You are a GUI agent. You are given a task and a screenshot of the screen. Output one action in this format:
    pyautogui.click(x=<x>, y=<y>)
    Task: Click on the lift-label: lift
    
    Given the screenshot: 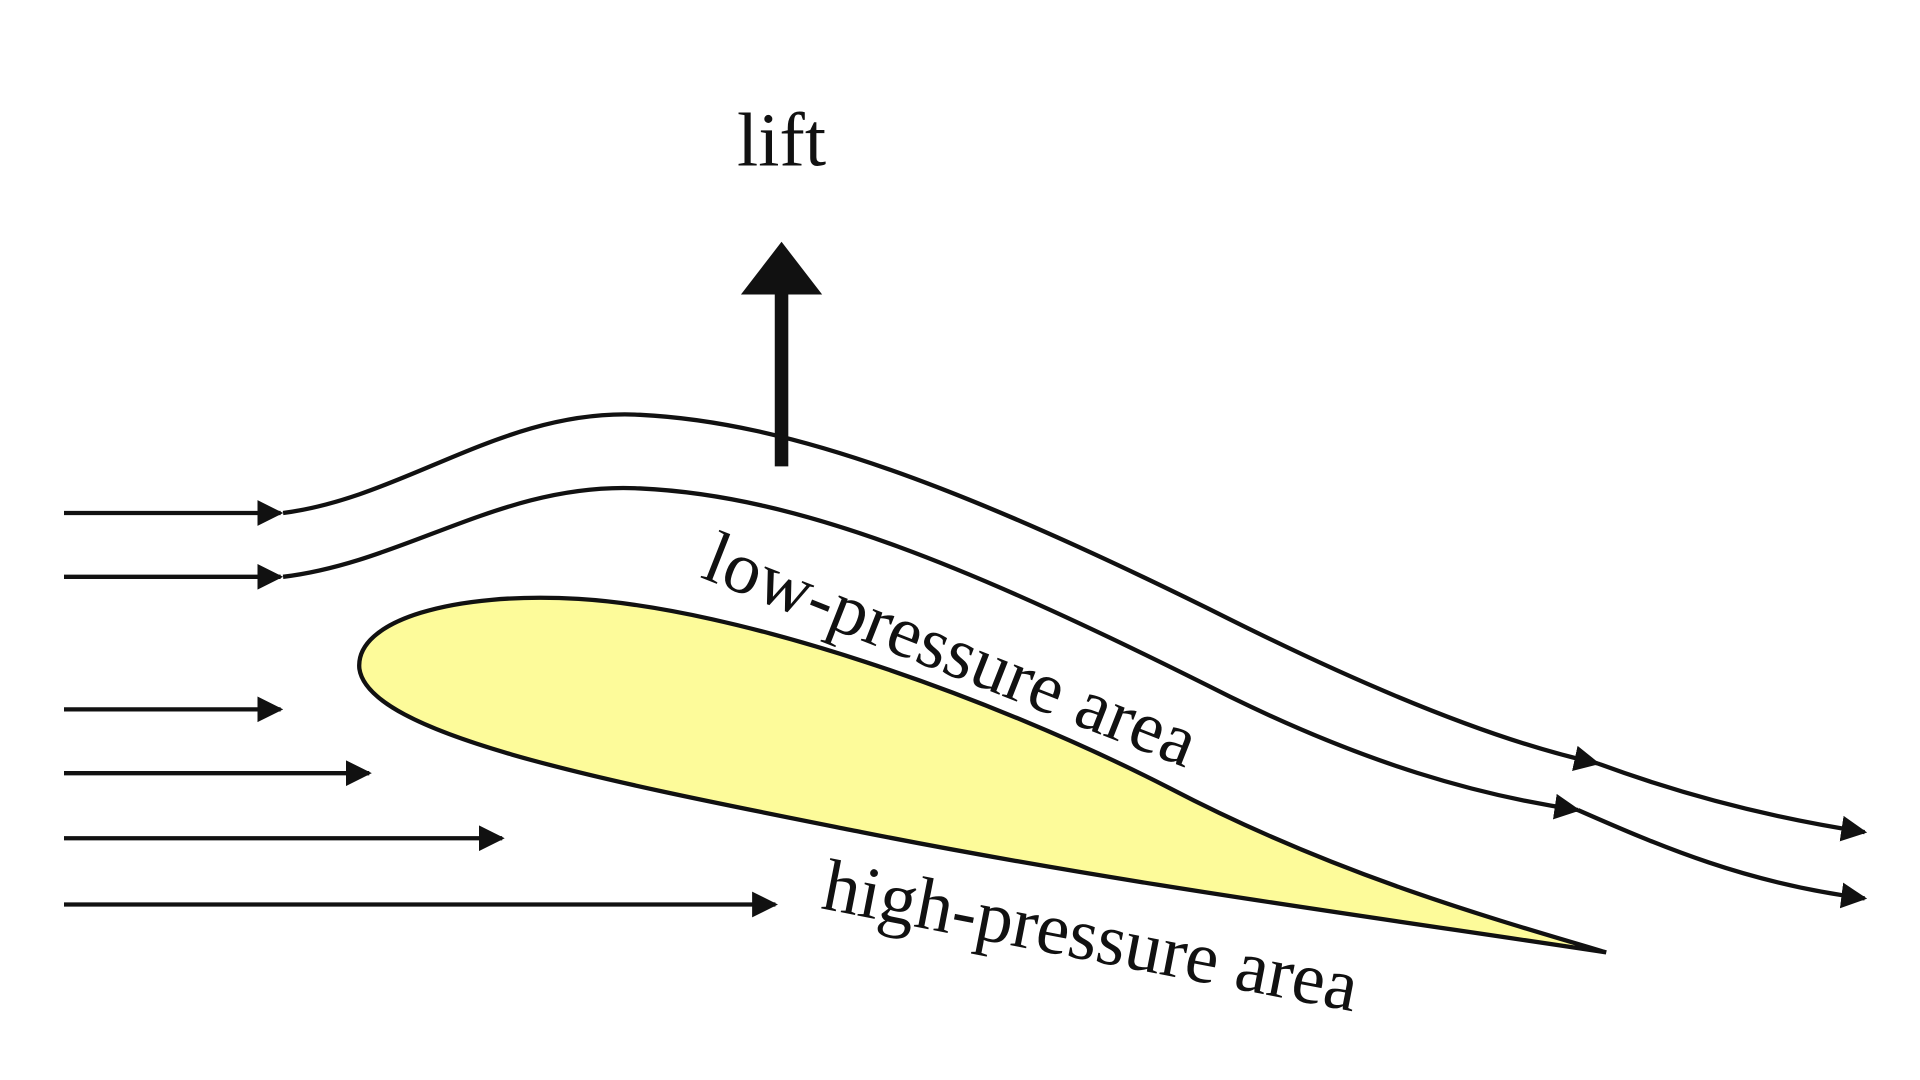 What is the action you would take?
    pyautogui.click(x=781, y=141)
    